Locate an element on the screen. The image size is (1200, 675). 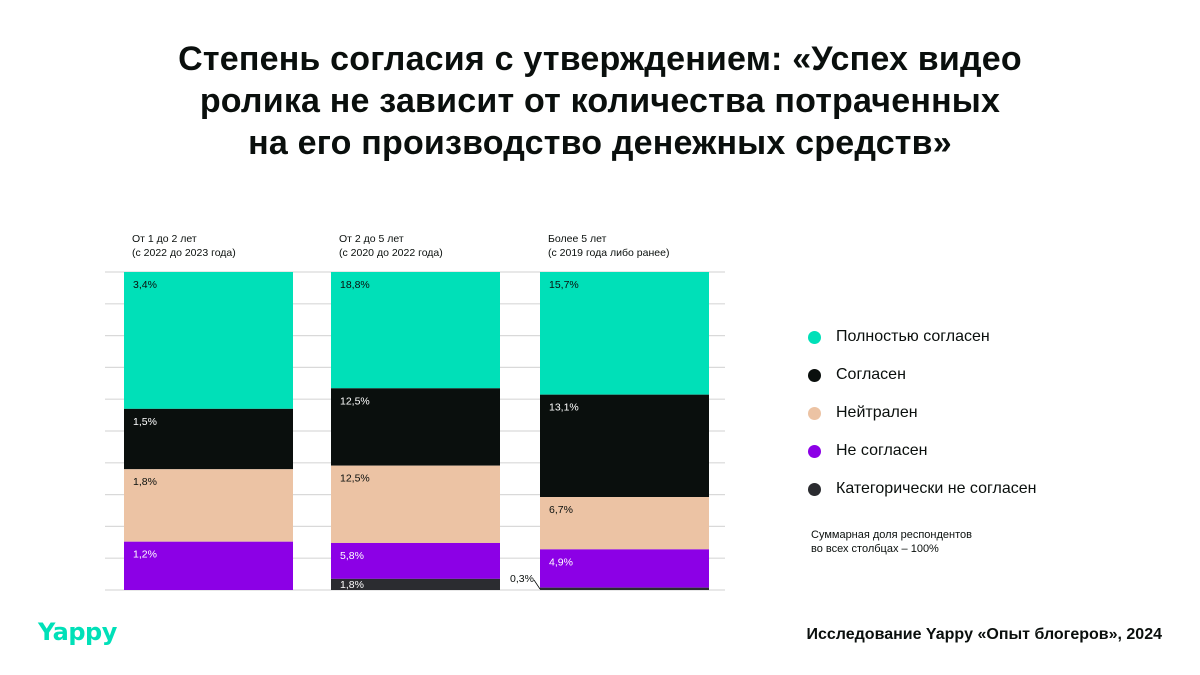
legend-label: Не согласен is located at coordinates (882, 450).